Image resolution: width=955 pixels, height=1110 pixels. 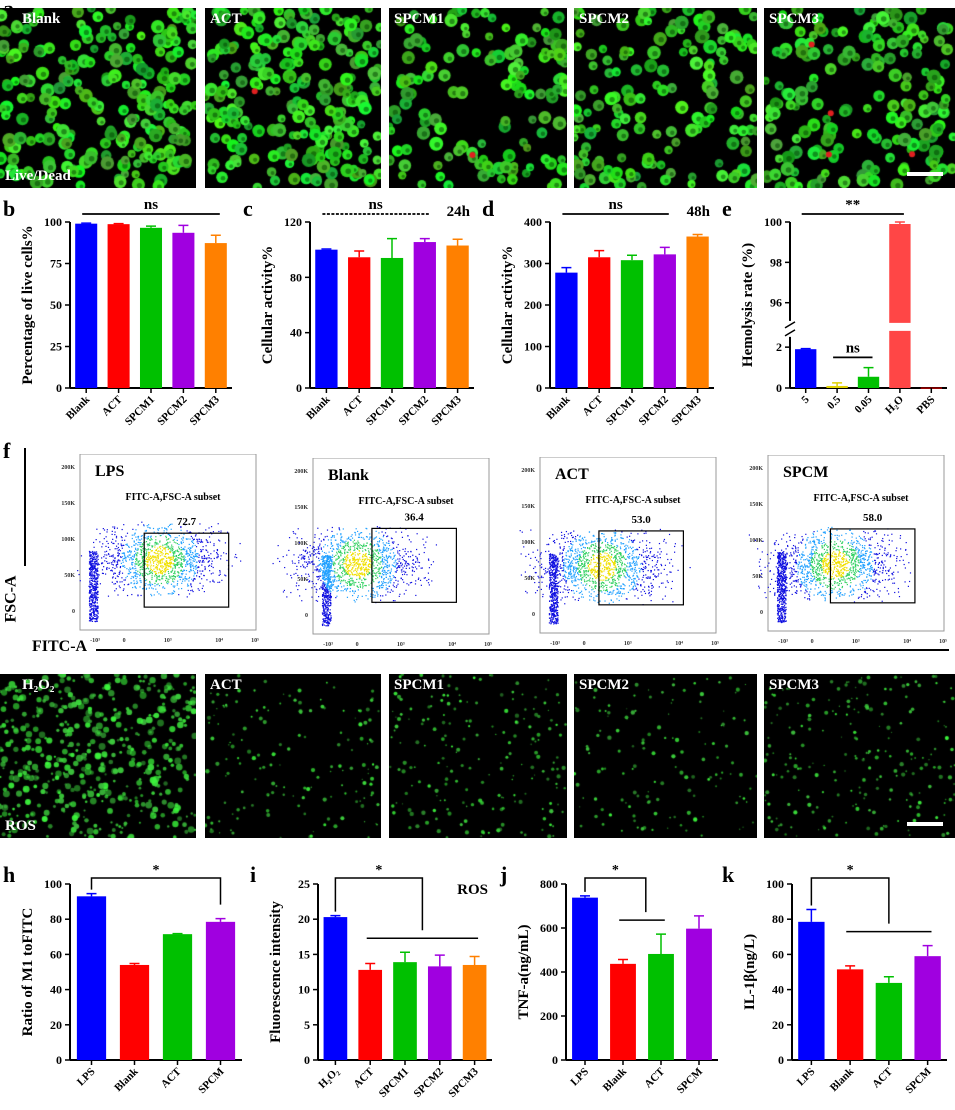 I want to click on gate-percentage: 36.4, so click(x=415, y=517).